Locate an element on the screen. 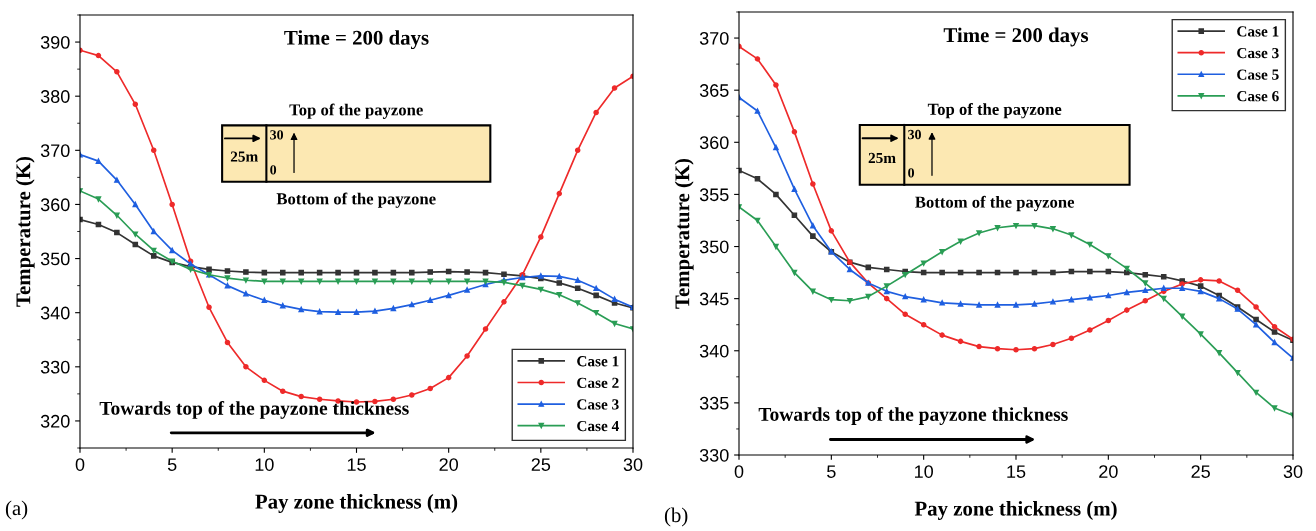  y-tick-label: 320 is located at coordinates (55, 421).